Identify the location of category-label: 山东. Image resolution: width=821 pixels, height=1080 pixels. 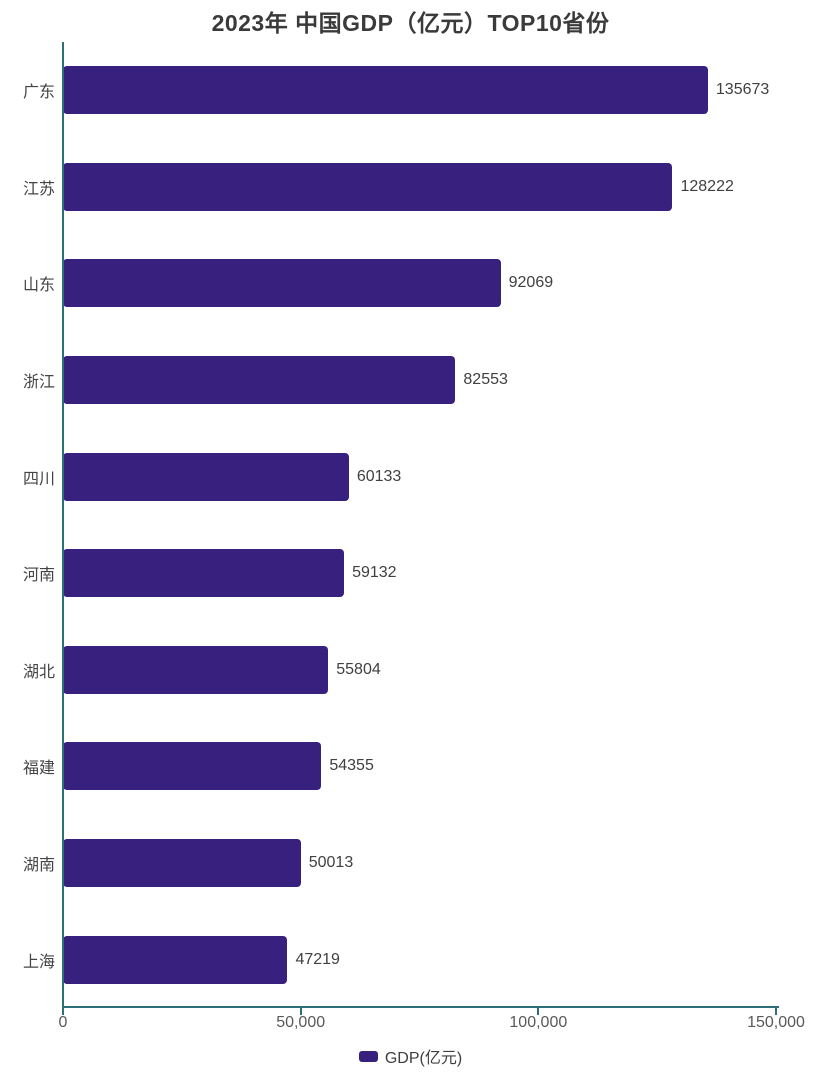
(38, 286).